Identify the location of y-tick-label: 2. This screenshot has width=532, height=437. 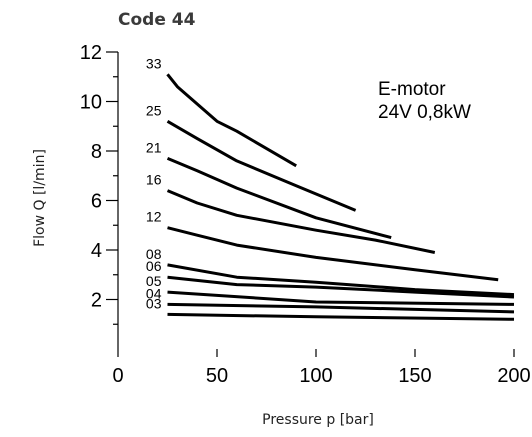
(96, 301).